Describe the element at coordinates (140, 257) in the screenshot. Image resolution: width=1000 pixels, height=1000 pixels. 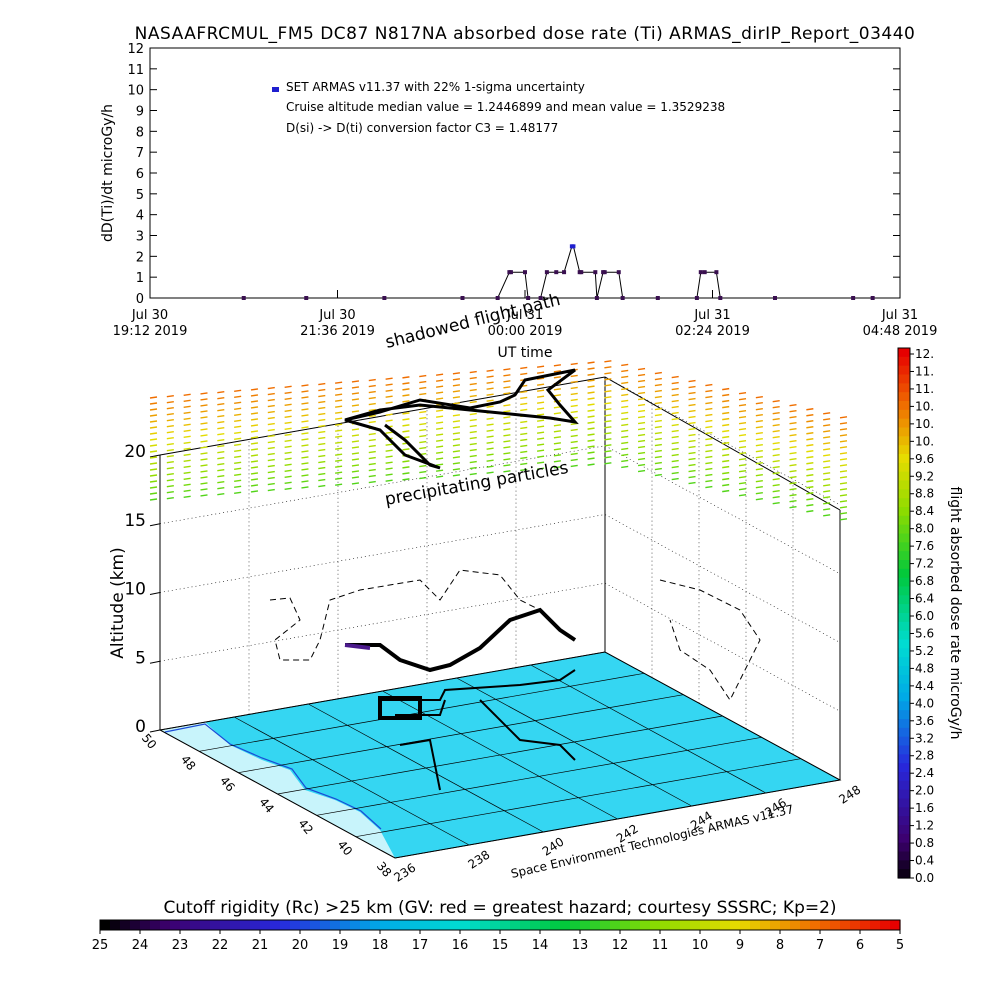
I see `y-tick-label: 2` at that location.